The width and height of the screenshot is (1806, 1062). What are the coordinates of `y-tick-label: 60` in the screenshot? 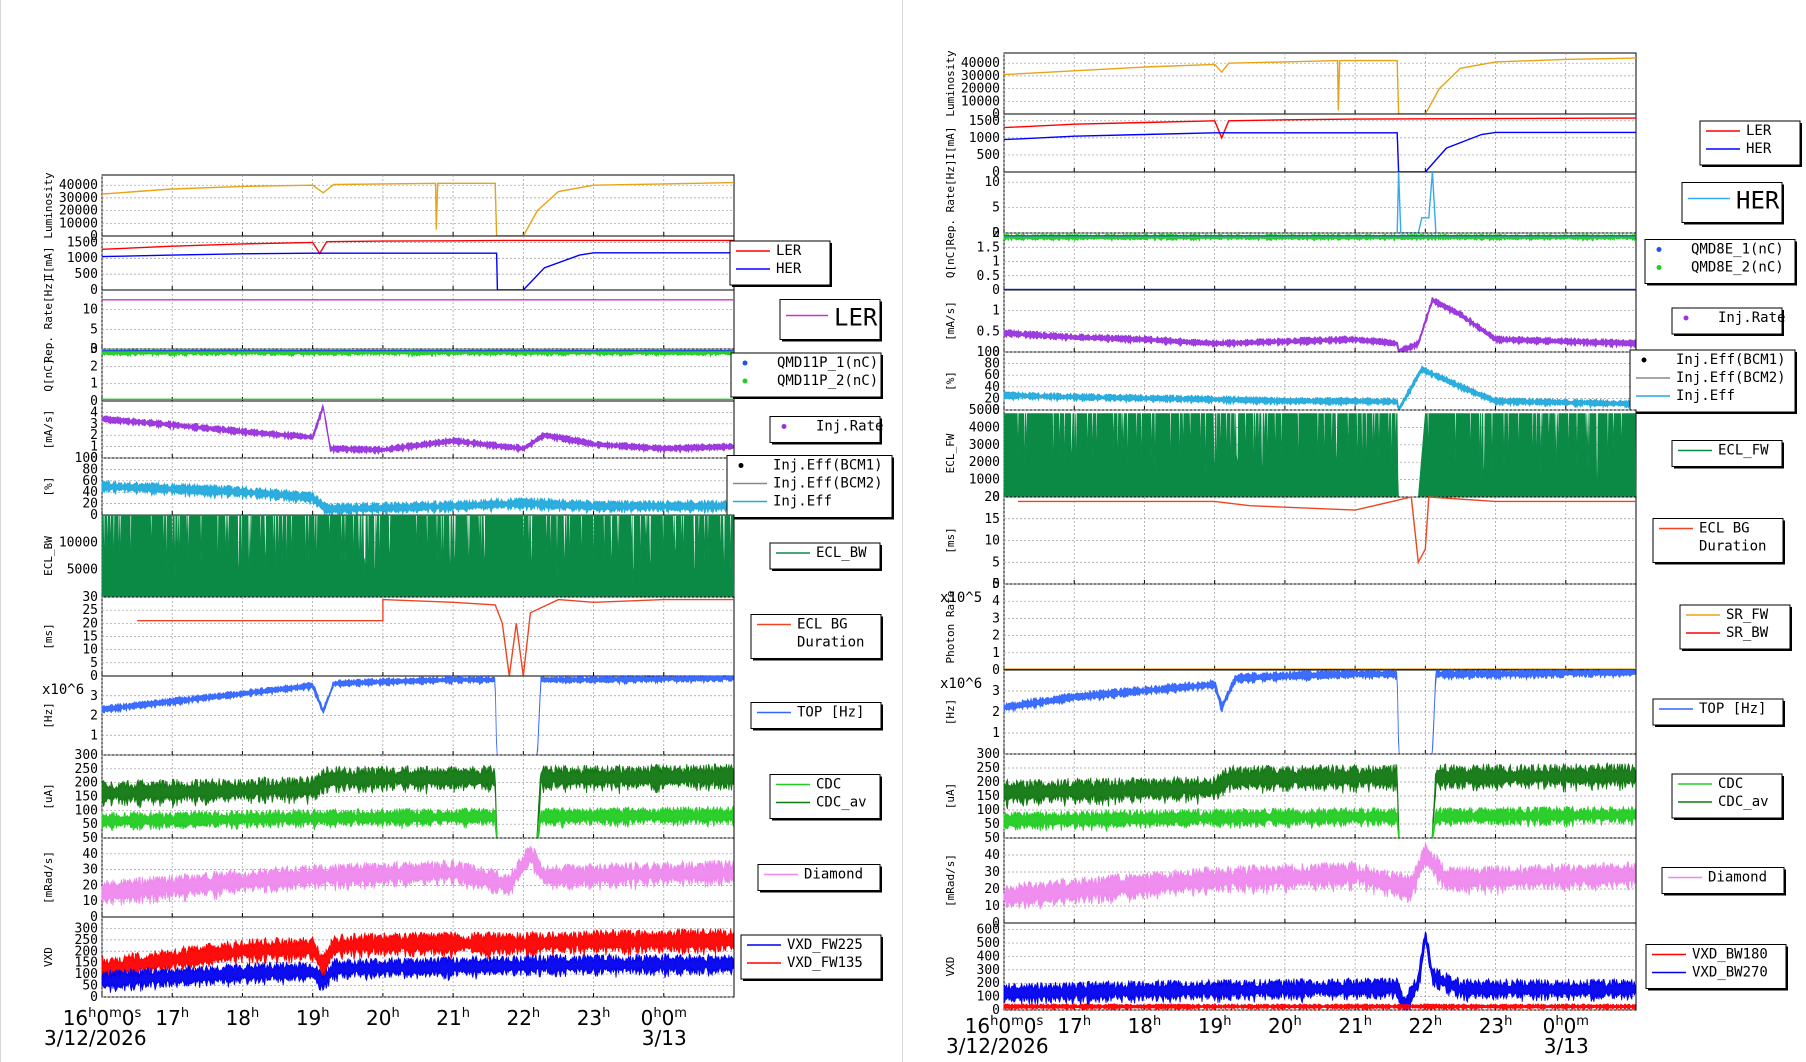 It's located at (992, 375).